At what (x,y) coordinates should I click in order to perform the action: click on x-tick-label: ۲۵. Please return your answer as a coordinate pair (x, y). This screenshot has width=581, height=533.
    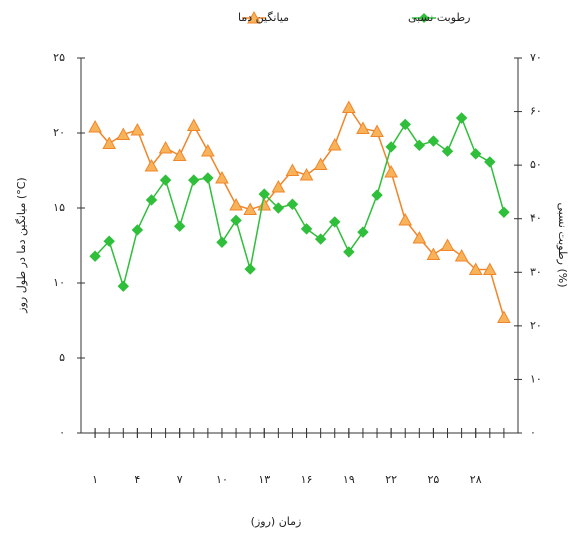
    Looking at the image, I should click on (434, 479).